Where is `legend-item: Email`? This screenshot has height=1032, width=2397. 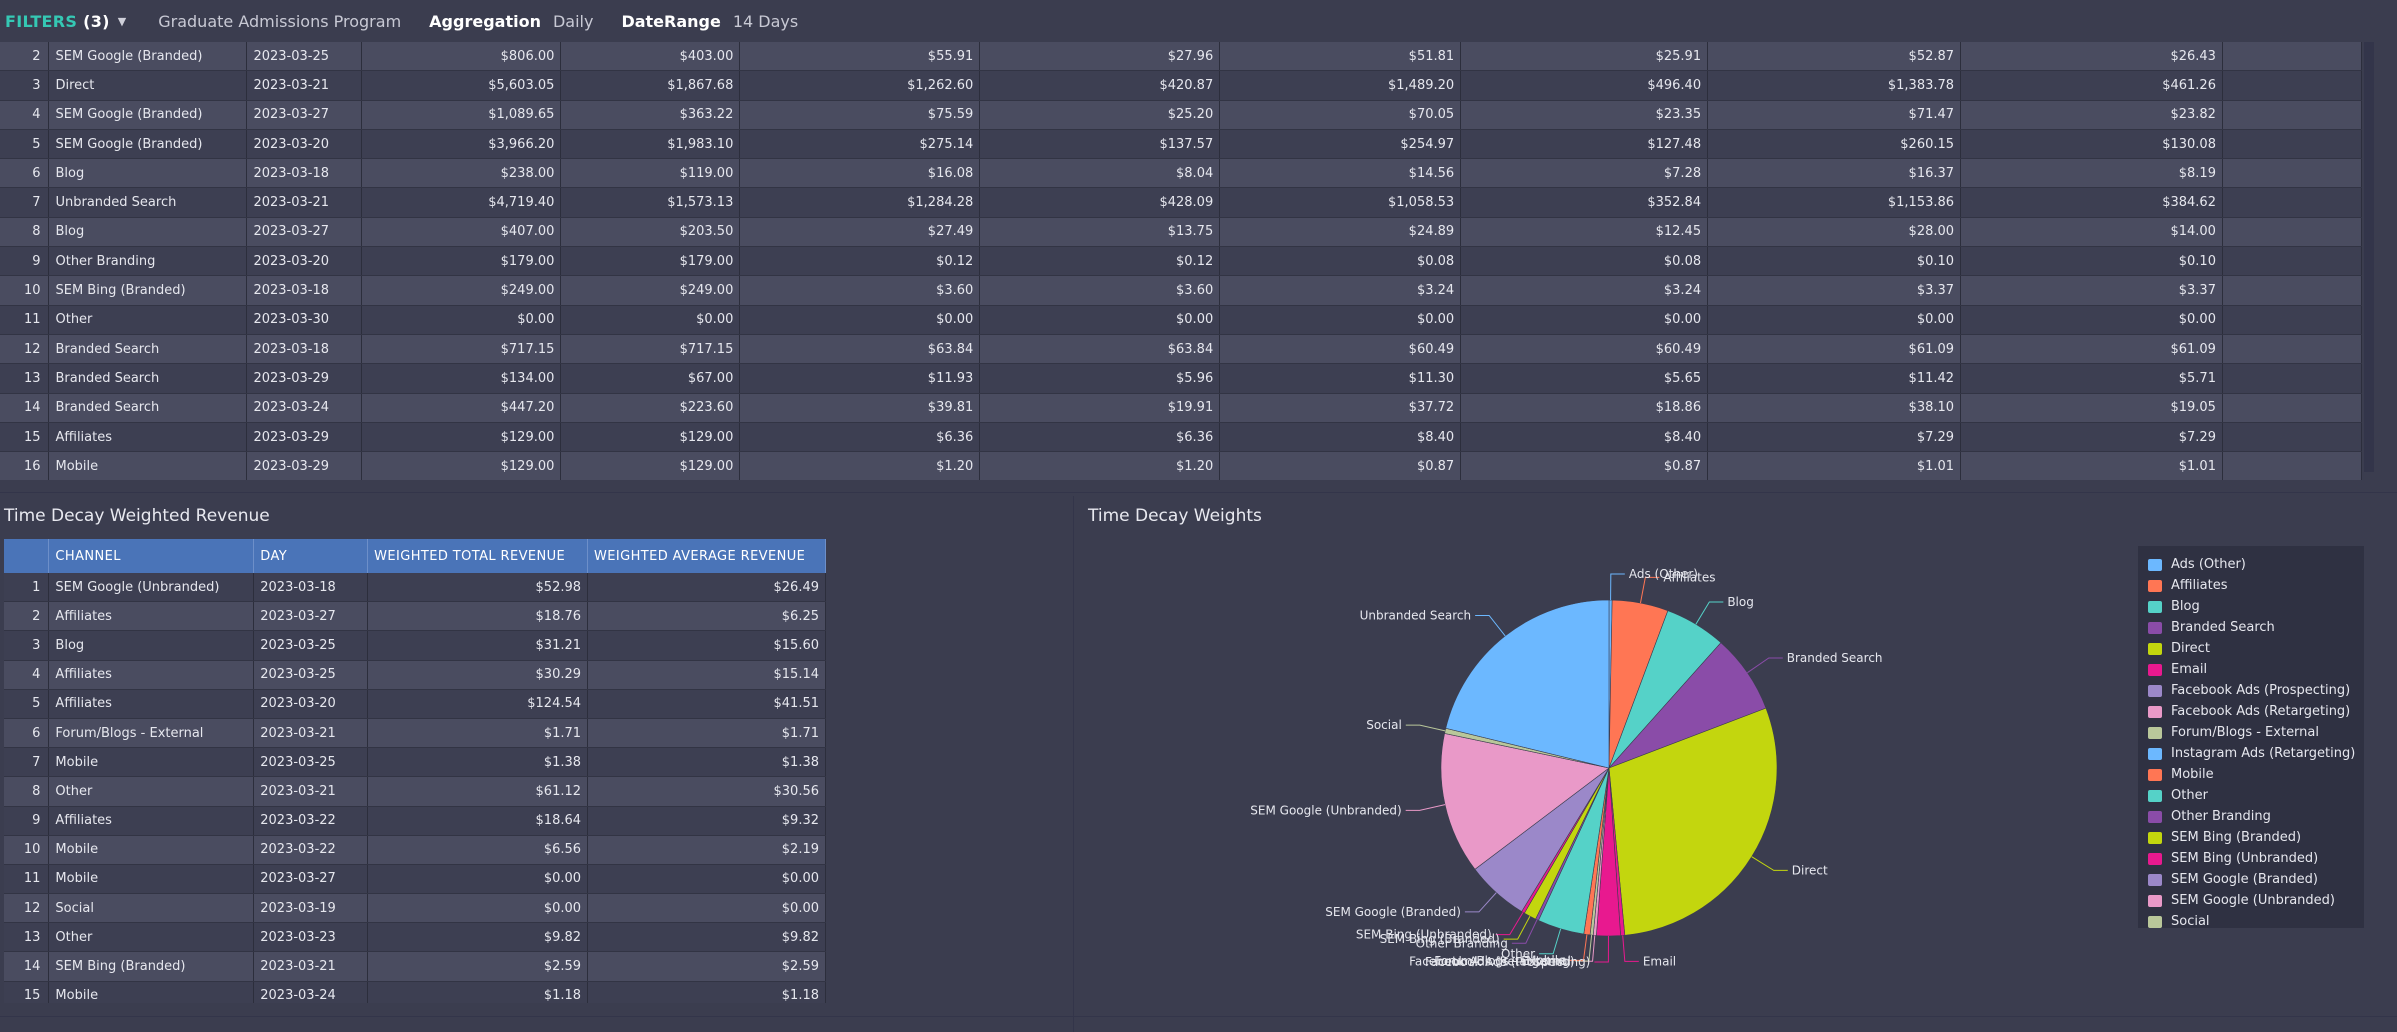
legend-item: Email is located at coordinates (2251, 669).